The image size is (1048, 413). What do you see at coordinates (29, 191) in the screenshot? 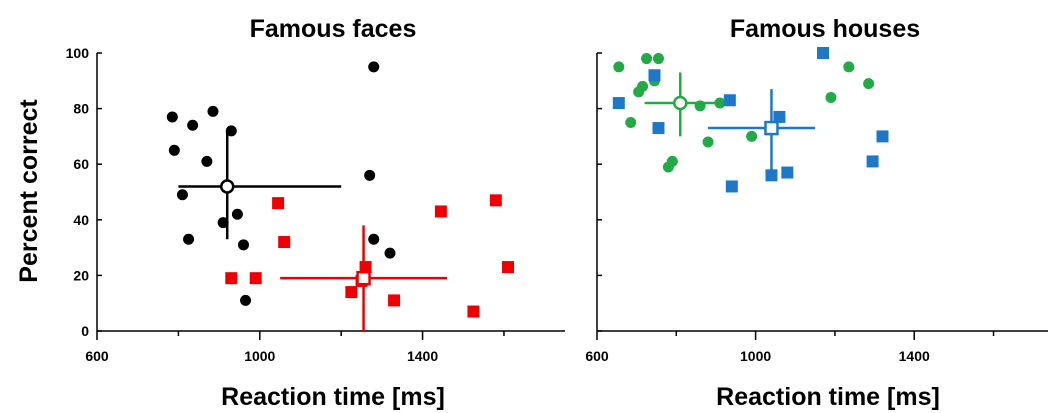
I see `y-axis-label: Percent correct` at bounding box center [29, 191].